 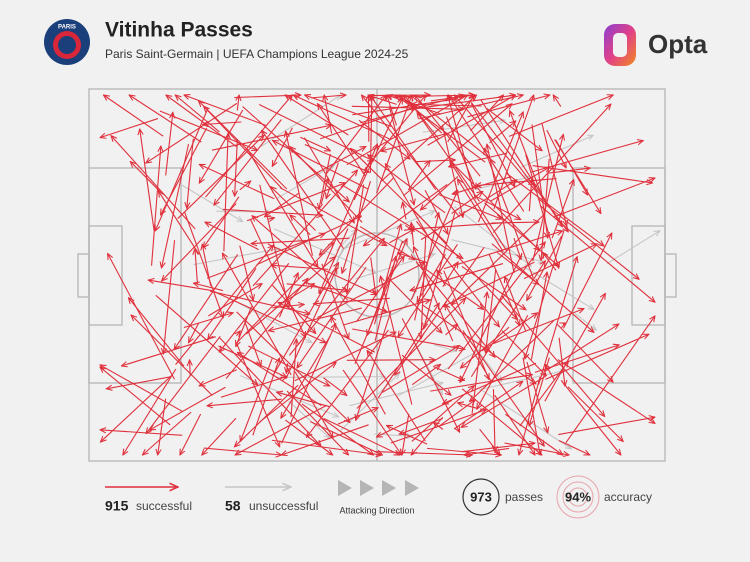 What do you see at coordinates (628, 497) in the screenshot?
I see `accuracy-label: accuracy` at bounding box center [628, 497].